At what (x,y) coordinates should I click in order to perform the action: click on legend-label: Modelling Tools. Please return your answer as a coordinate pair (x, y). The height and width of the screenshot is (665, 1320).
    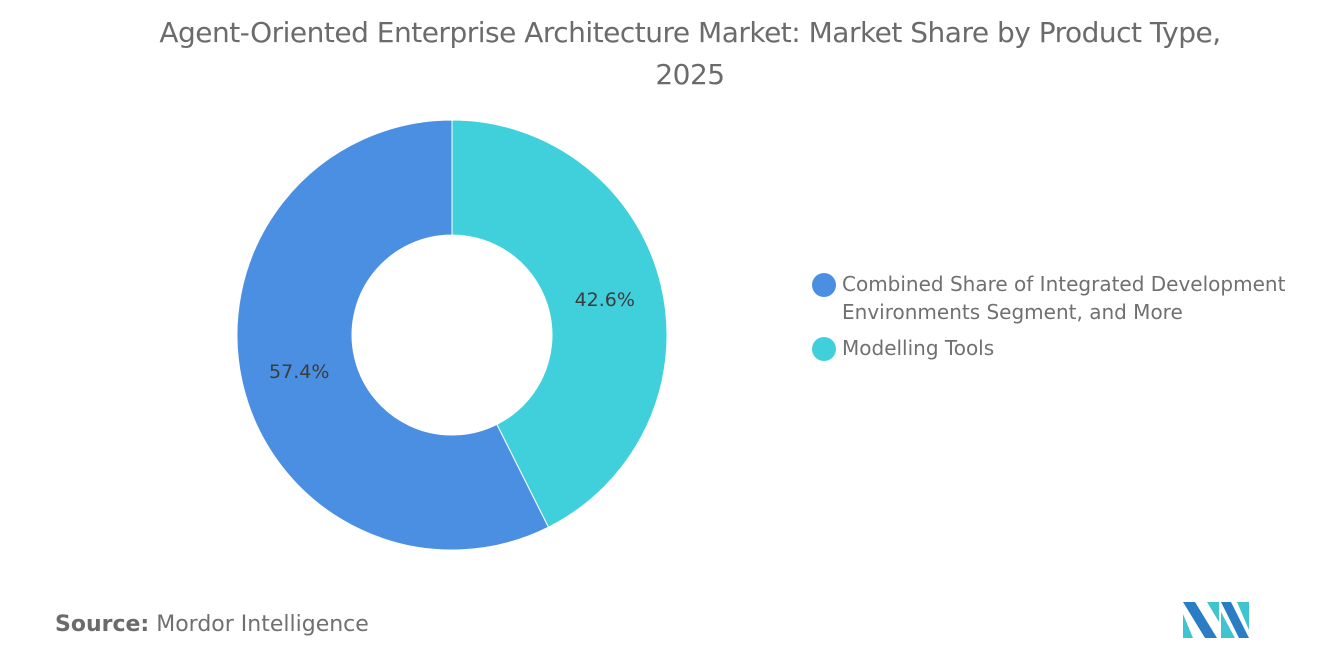
    Looking at the image, I should click on (918, 348).